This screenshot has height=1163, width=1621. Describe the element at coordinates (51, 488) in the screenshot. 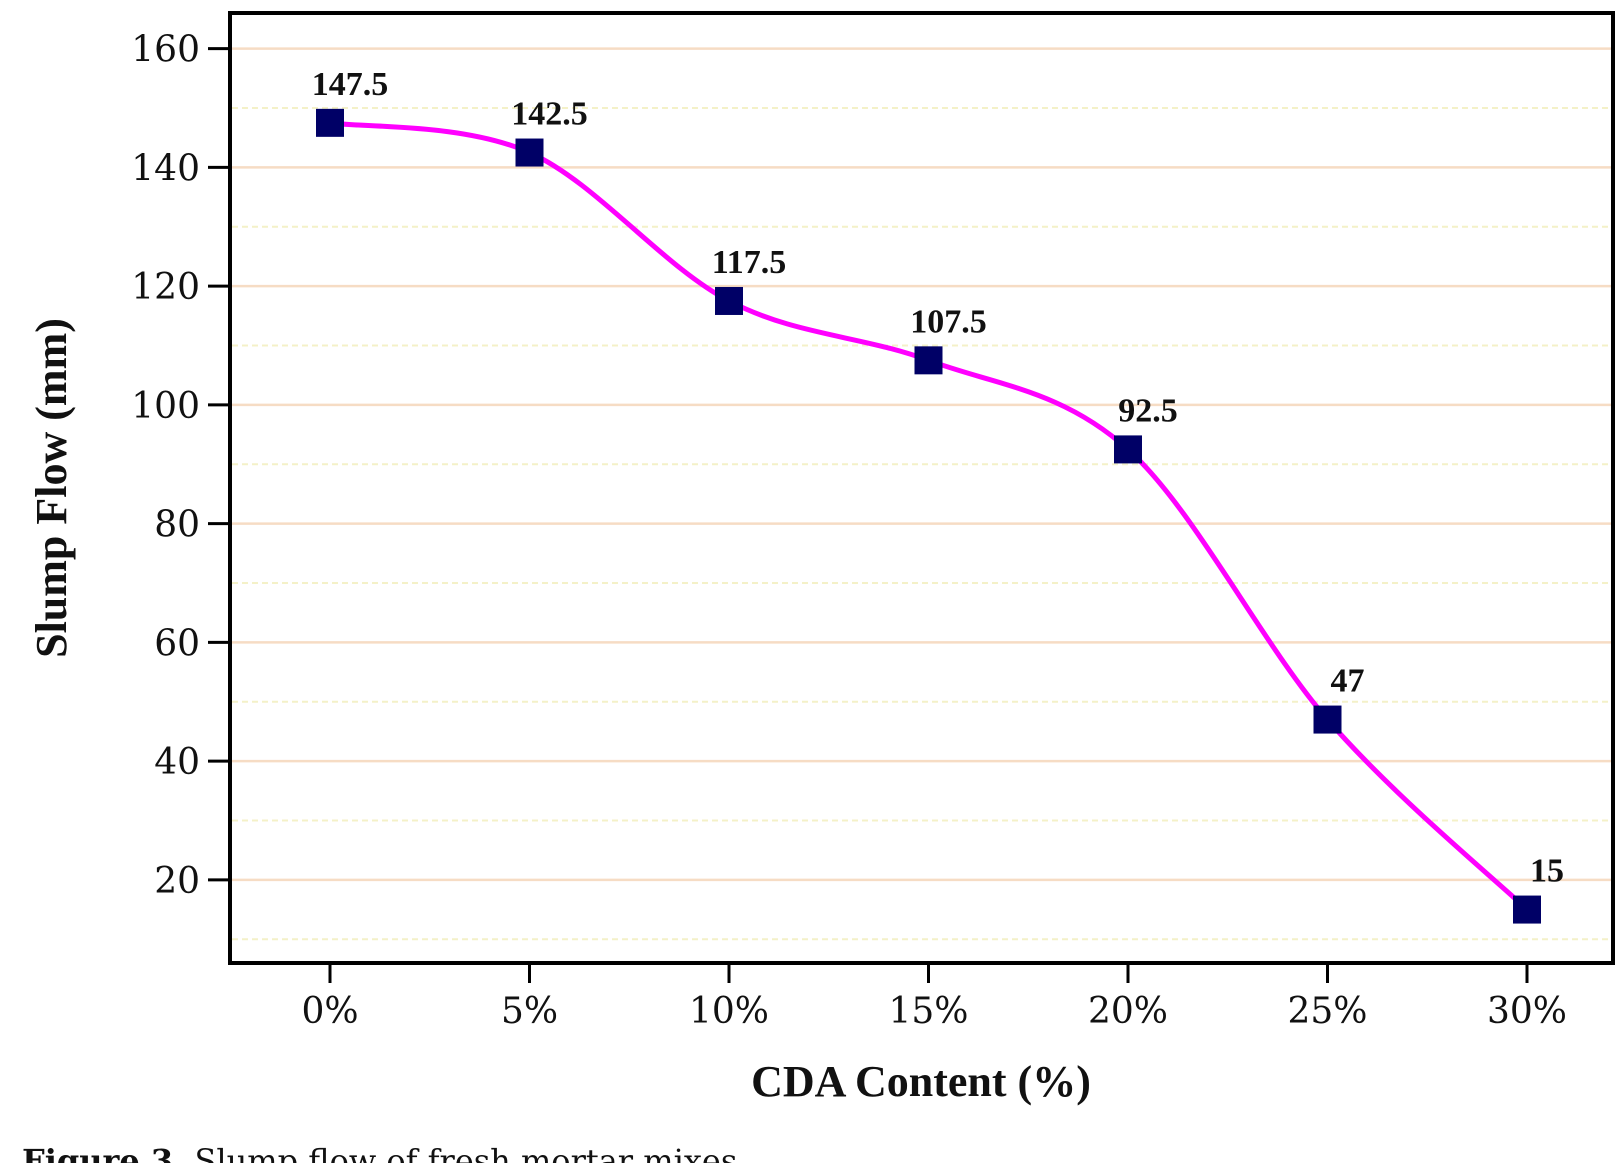

I see `y-axis-title: Slump Flow (mm)` at that location.